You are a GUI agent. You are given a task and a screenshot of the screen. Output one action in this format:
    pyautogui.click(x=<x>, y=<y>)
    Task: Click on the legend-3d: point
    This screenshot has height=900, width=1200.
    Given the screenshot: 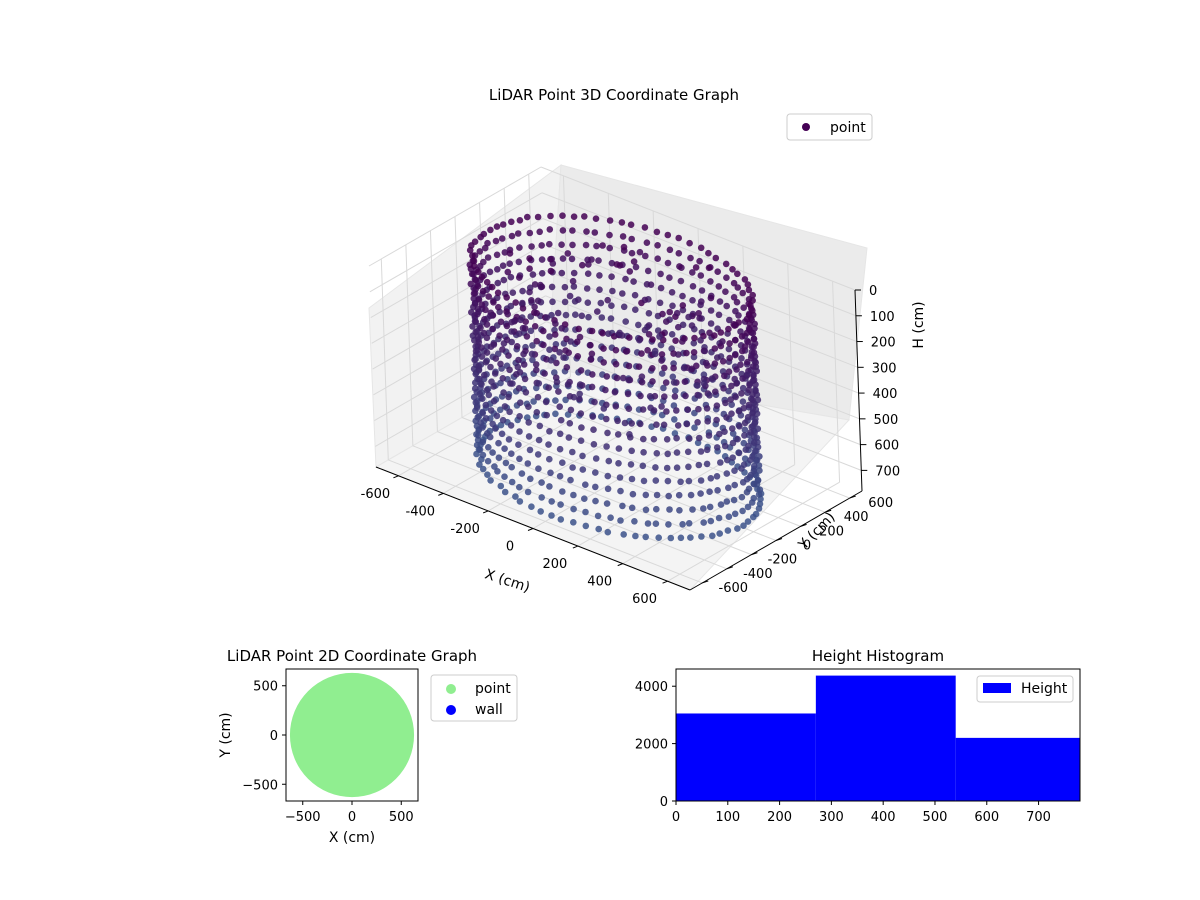 What is the action you would take?
    pyautogui.click(x=829, y=127)
    